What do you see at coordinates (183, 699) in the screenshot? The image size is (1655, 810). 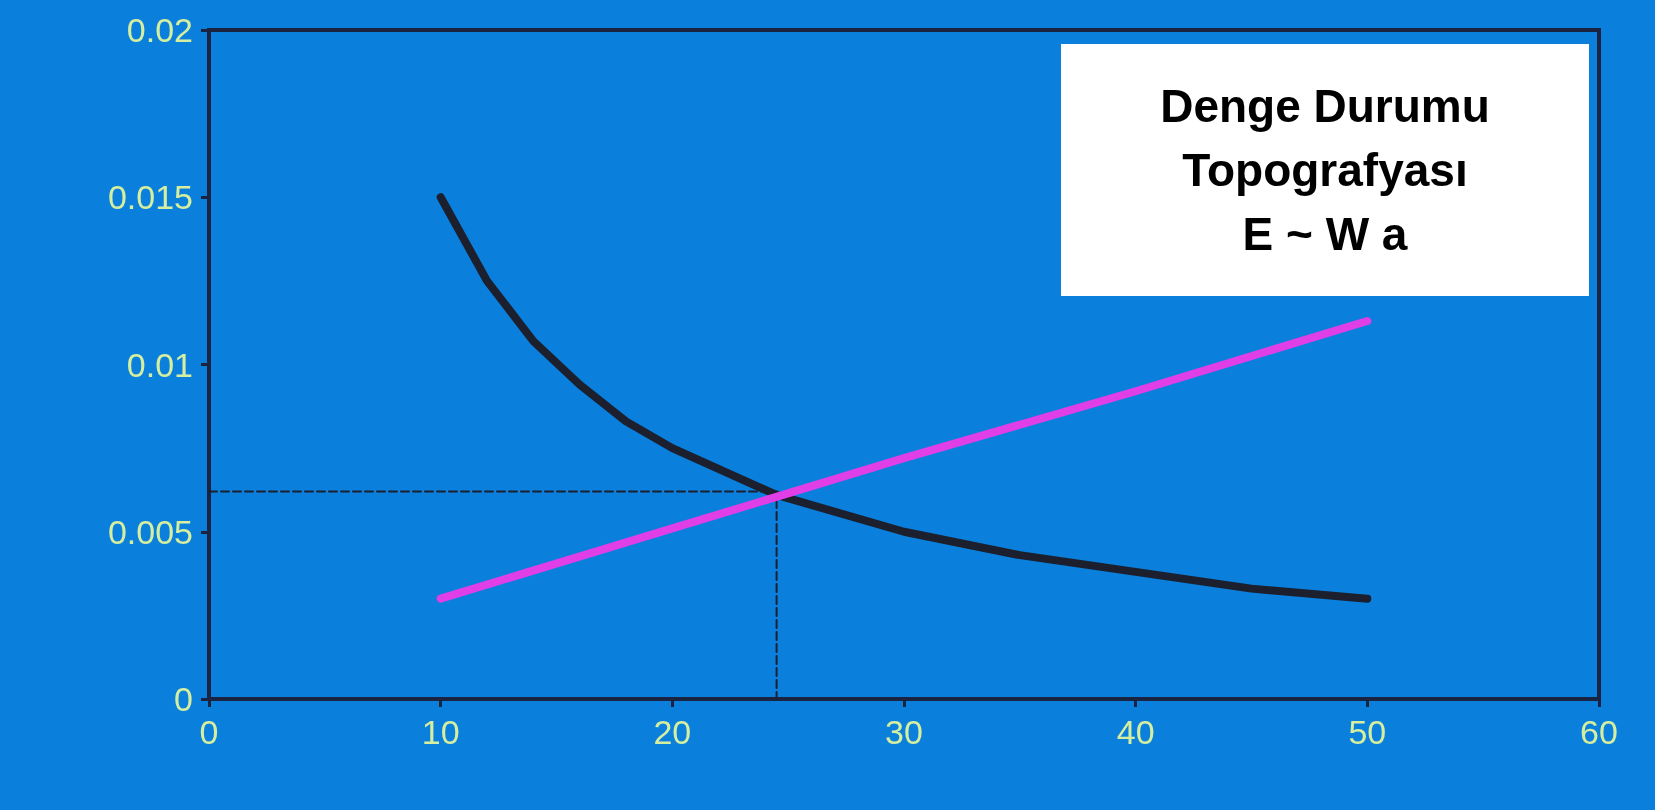 I see `y-tick-label: 0` at bounding box center [183, 699].